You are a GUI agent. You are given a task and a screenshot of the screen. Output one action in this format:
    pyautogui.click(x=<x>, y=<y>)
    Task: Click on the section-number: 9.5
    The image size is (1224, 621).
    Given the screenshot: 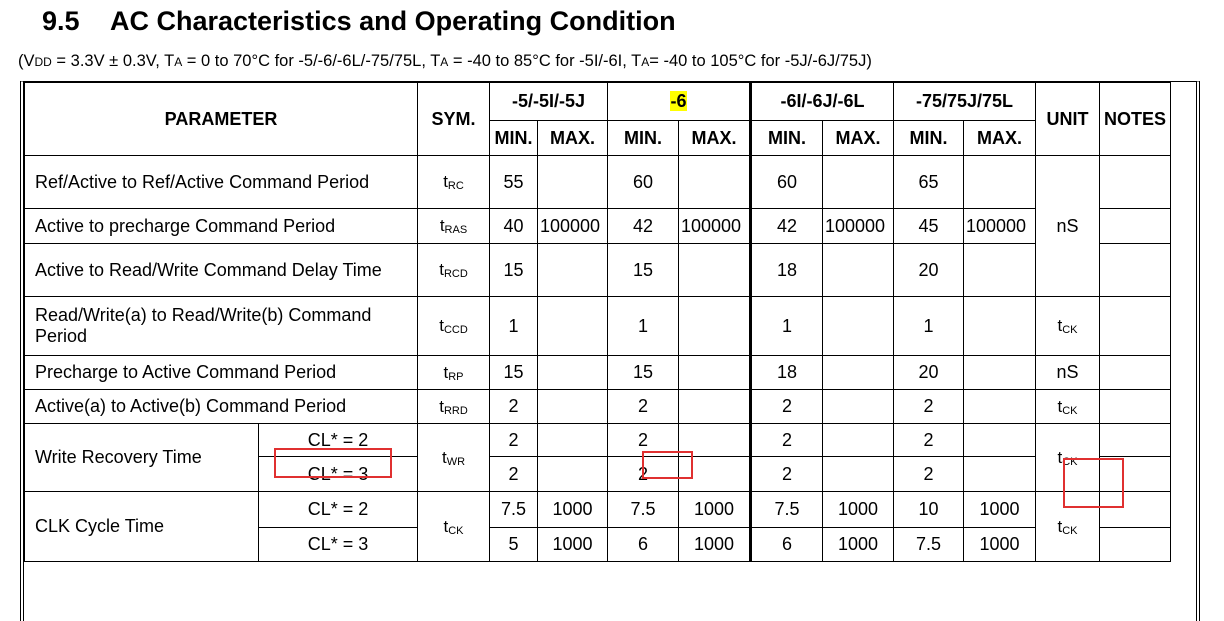 What is the action you would take?
    pyautogui.click(x=61, y=21)
    